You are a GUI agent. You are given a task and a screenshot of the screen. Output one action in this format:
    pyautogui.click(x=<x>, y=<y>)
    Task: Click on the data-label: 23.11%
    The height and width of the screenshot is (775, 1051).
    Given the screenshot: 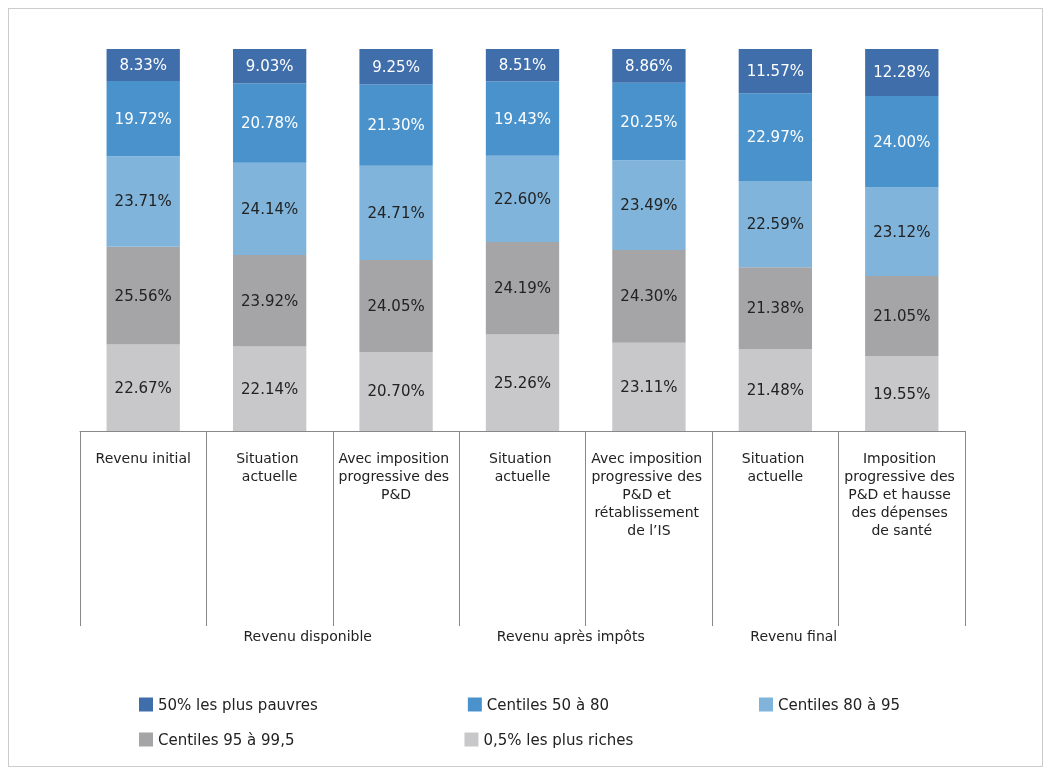 What is the action you would take?
    pyautogui.click(x=649, y=386)
    